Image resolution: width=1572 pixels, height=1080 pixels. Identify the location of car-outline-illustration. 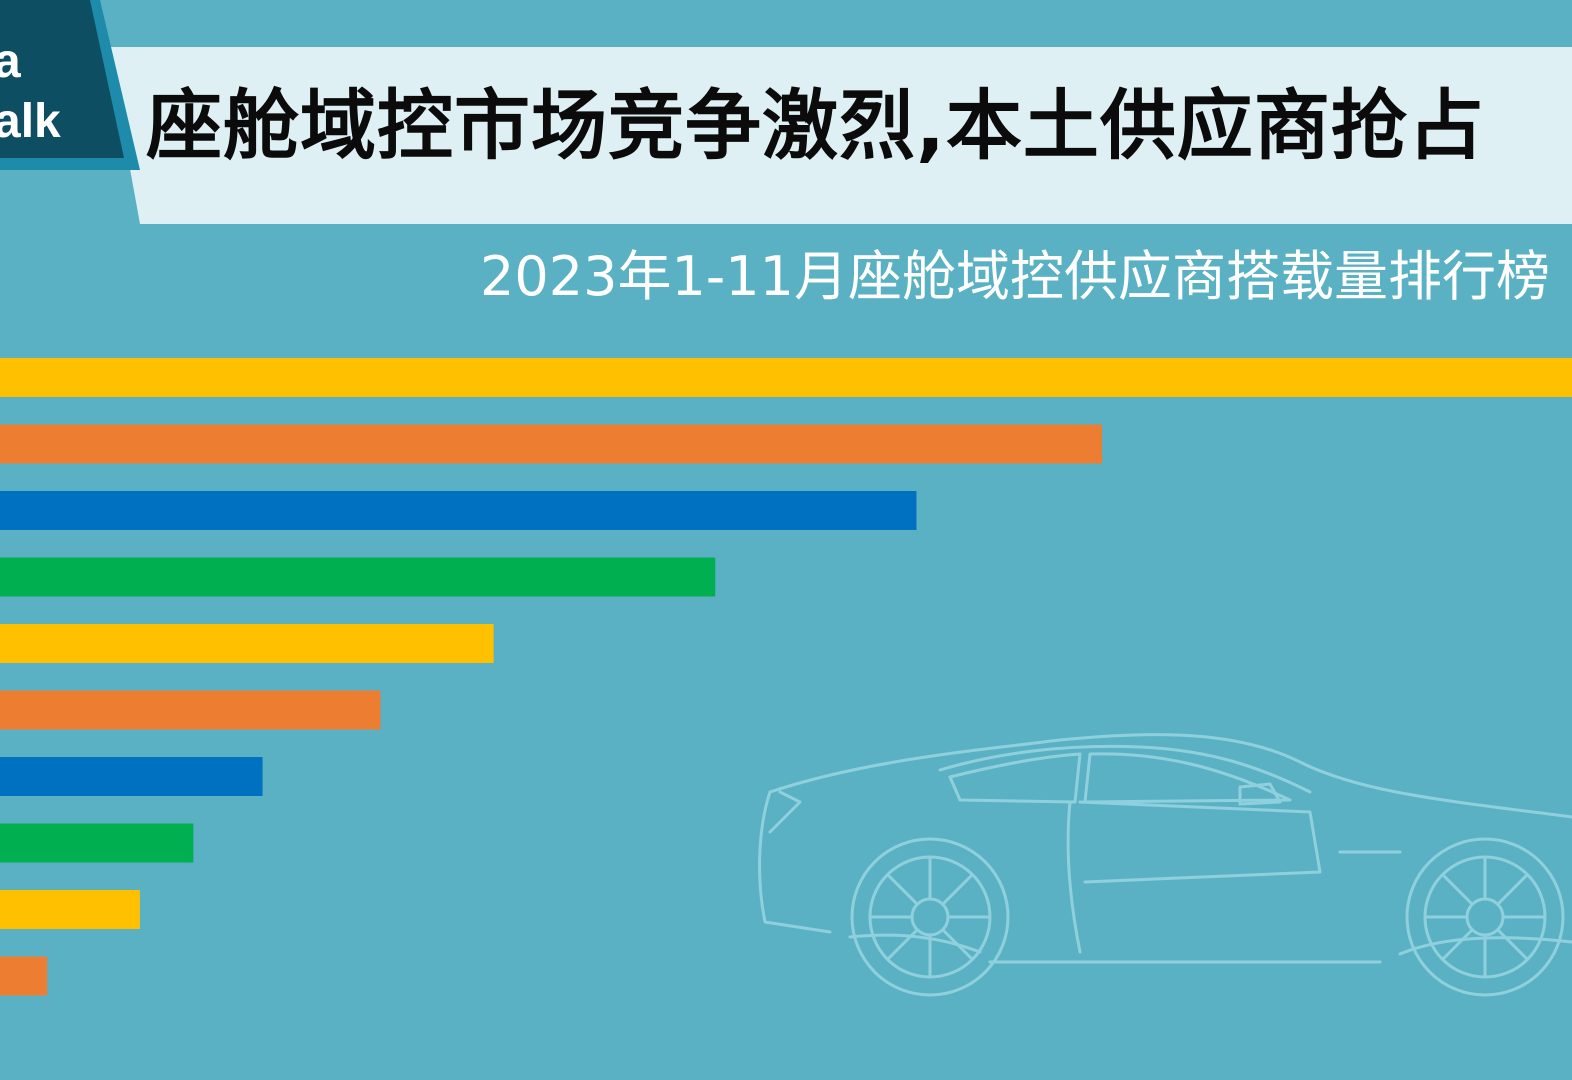
(1165, 865).